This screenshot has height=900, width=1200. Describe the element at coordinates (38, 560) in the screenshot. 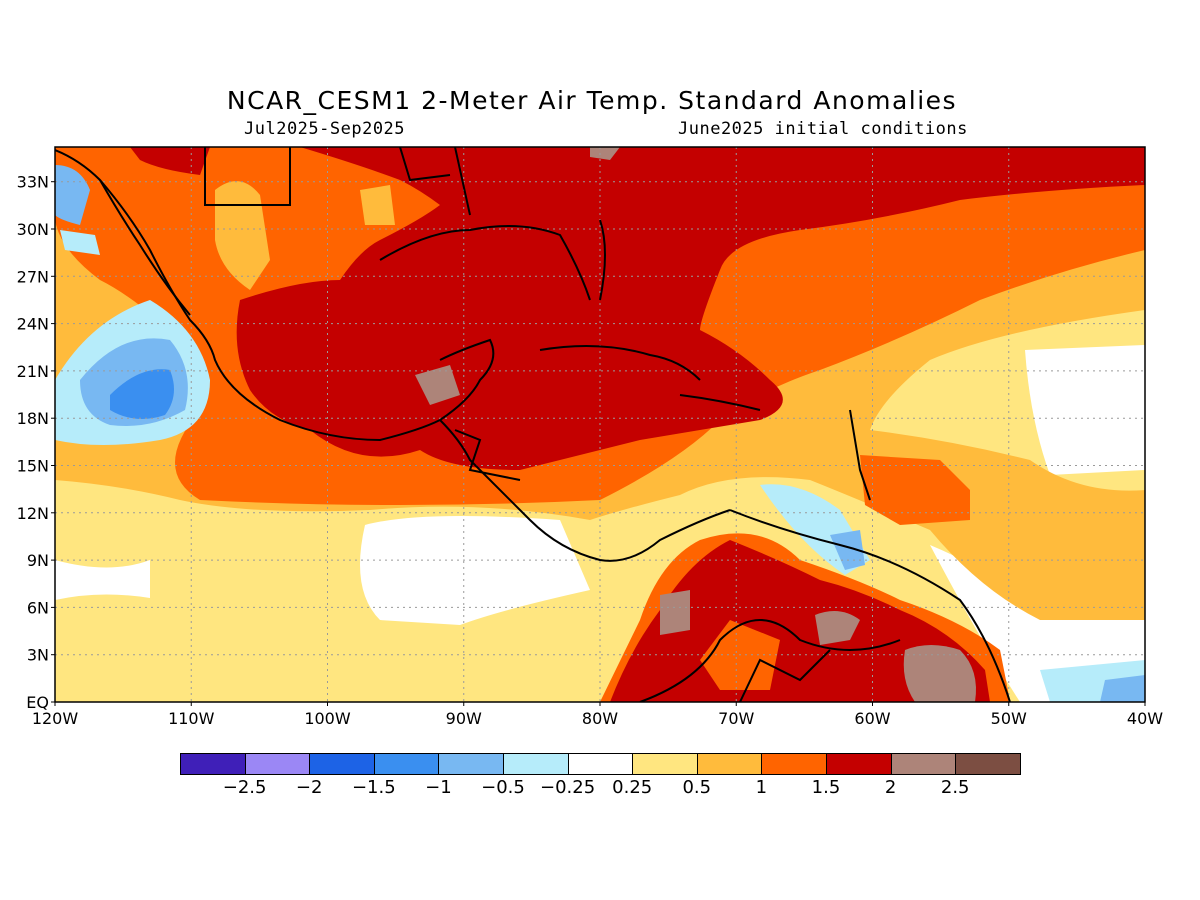

I see `lat-label: 9N` at that location.